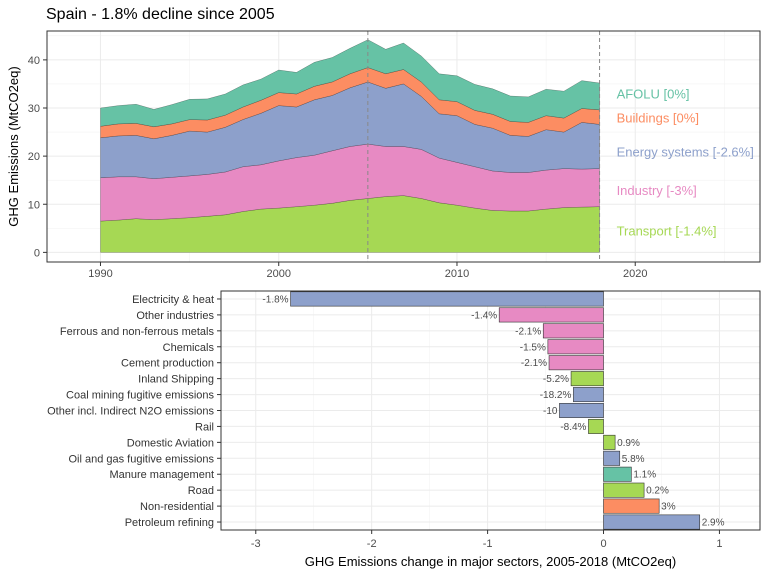 Image resolution: width=768 pixels, height=576 pixels. Describe the element at coordinates (668, 507) in the screenshot. I see `bar-value-label: 3%` at that location.